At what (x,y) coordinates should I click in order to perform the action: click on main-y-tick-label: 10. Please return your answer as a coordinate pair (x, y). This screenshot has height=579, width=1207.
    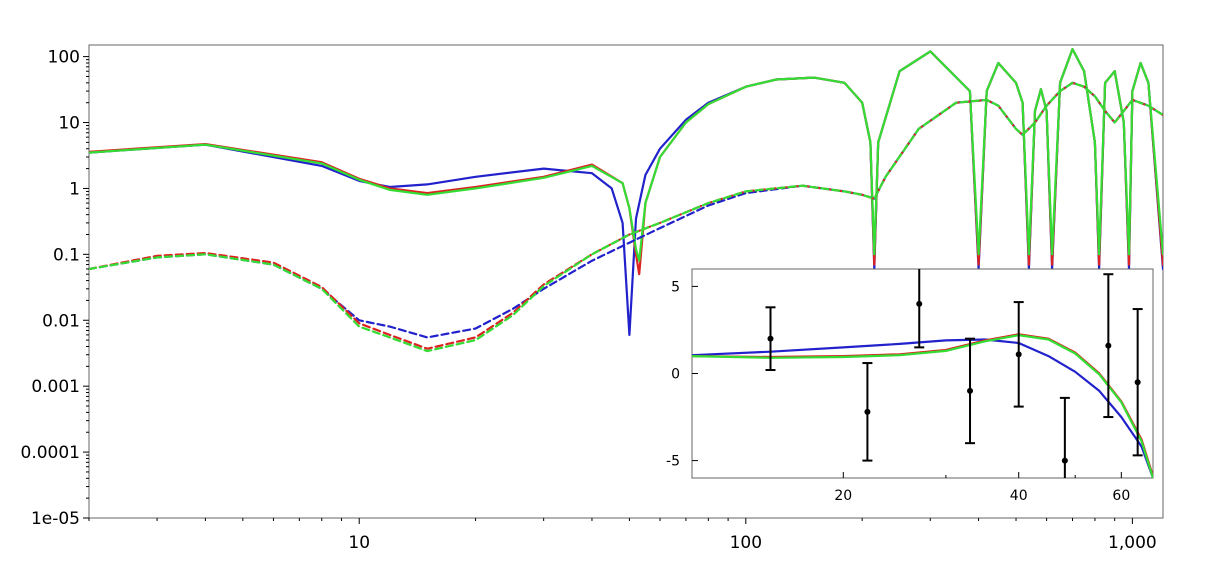
    Looking at the image, I should click on (69, 124).